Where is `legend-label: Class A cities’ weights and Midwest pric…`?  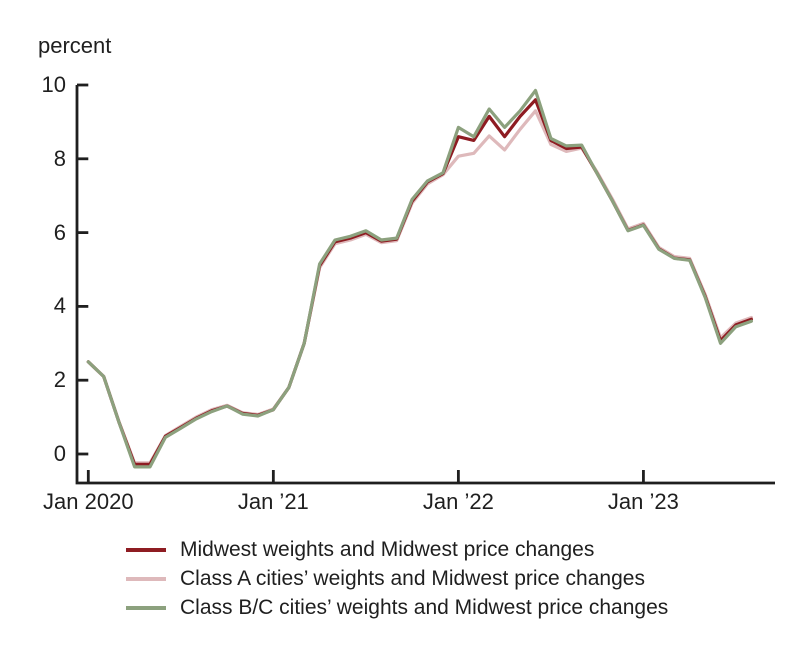
legend-label: Class A cities’ weights and Midwest pric… is located at coordinates (412, 578).